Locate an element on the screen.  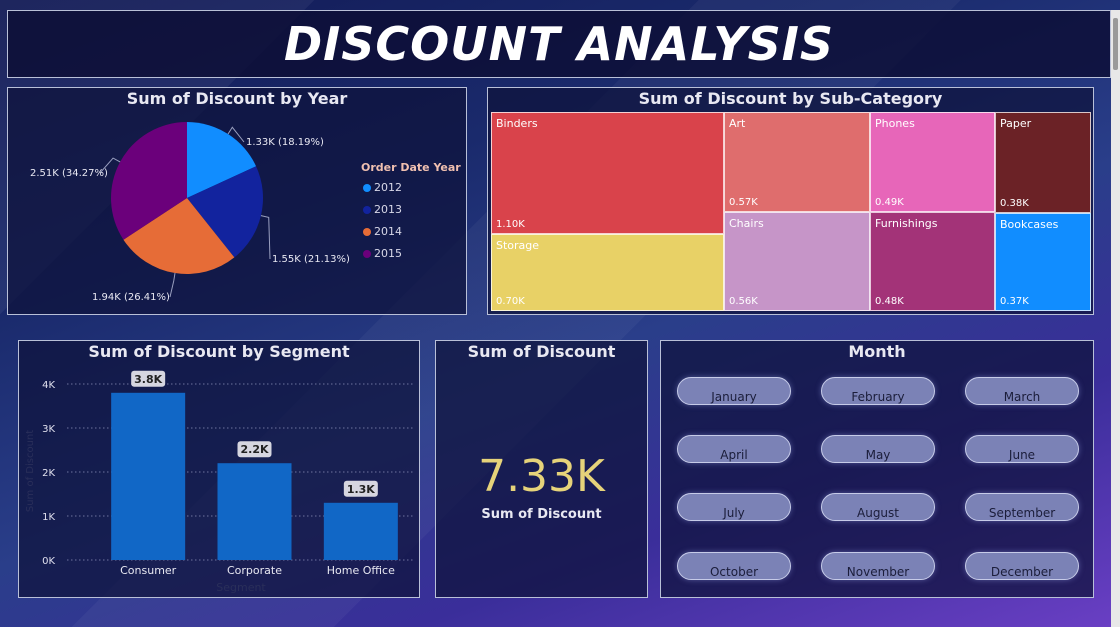
x-tick-label: Consumer is located at coordinates (148, 570).